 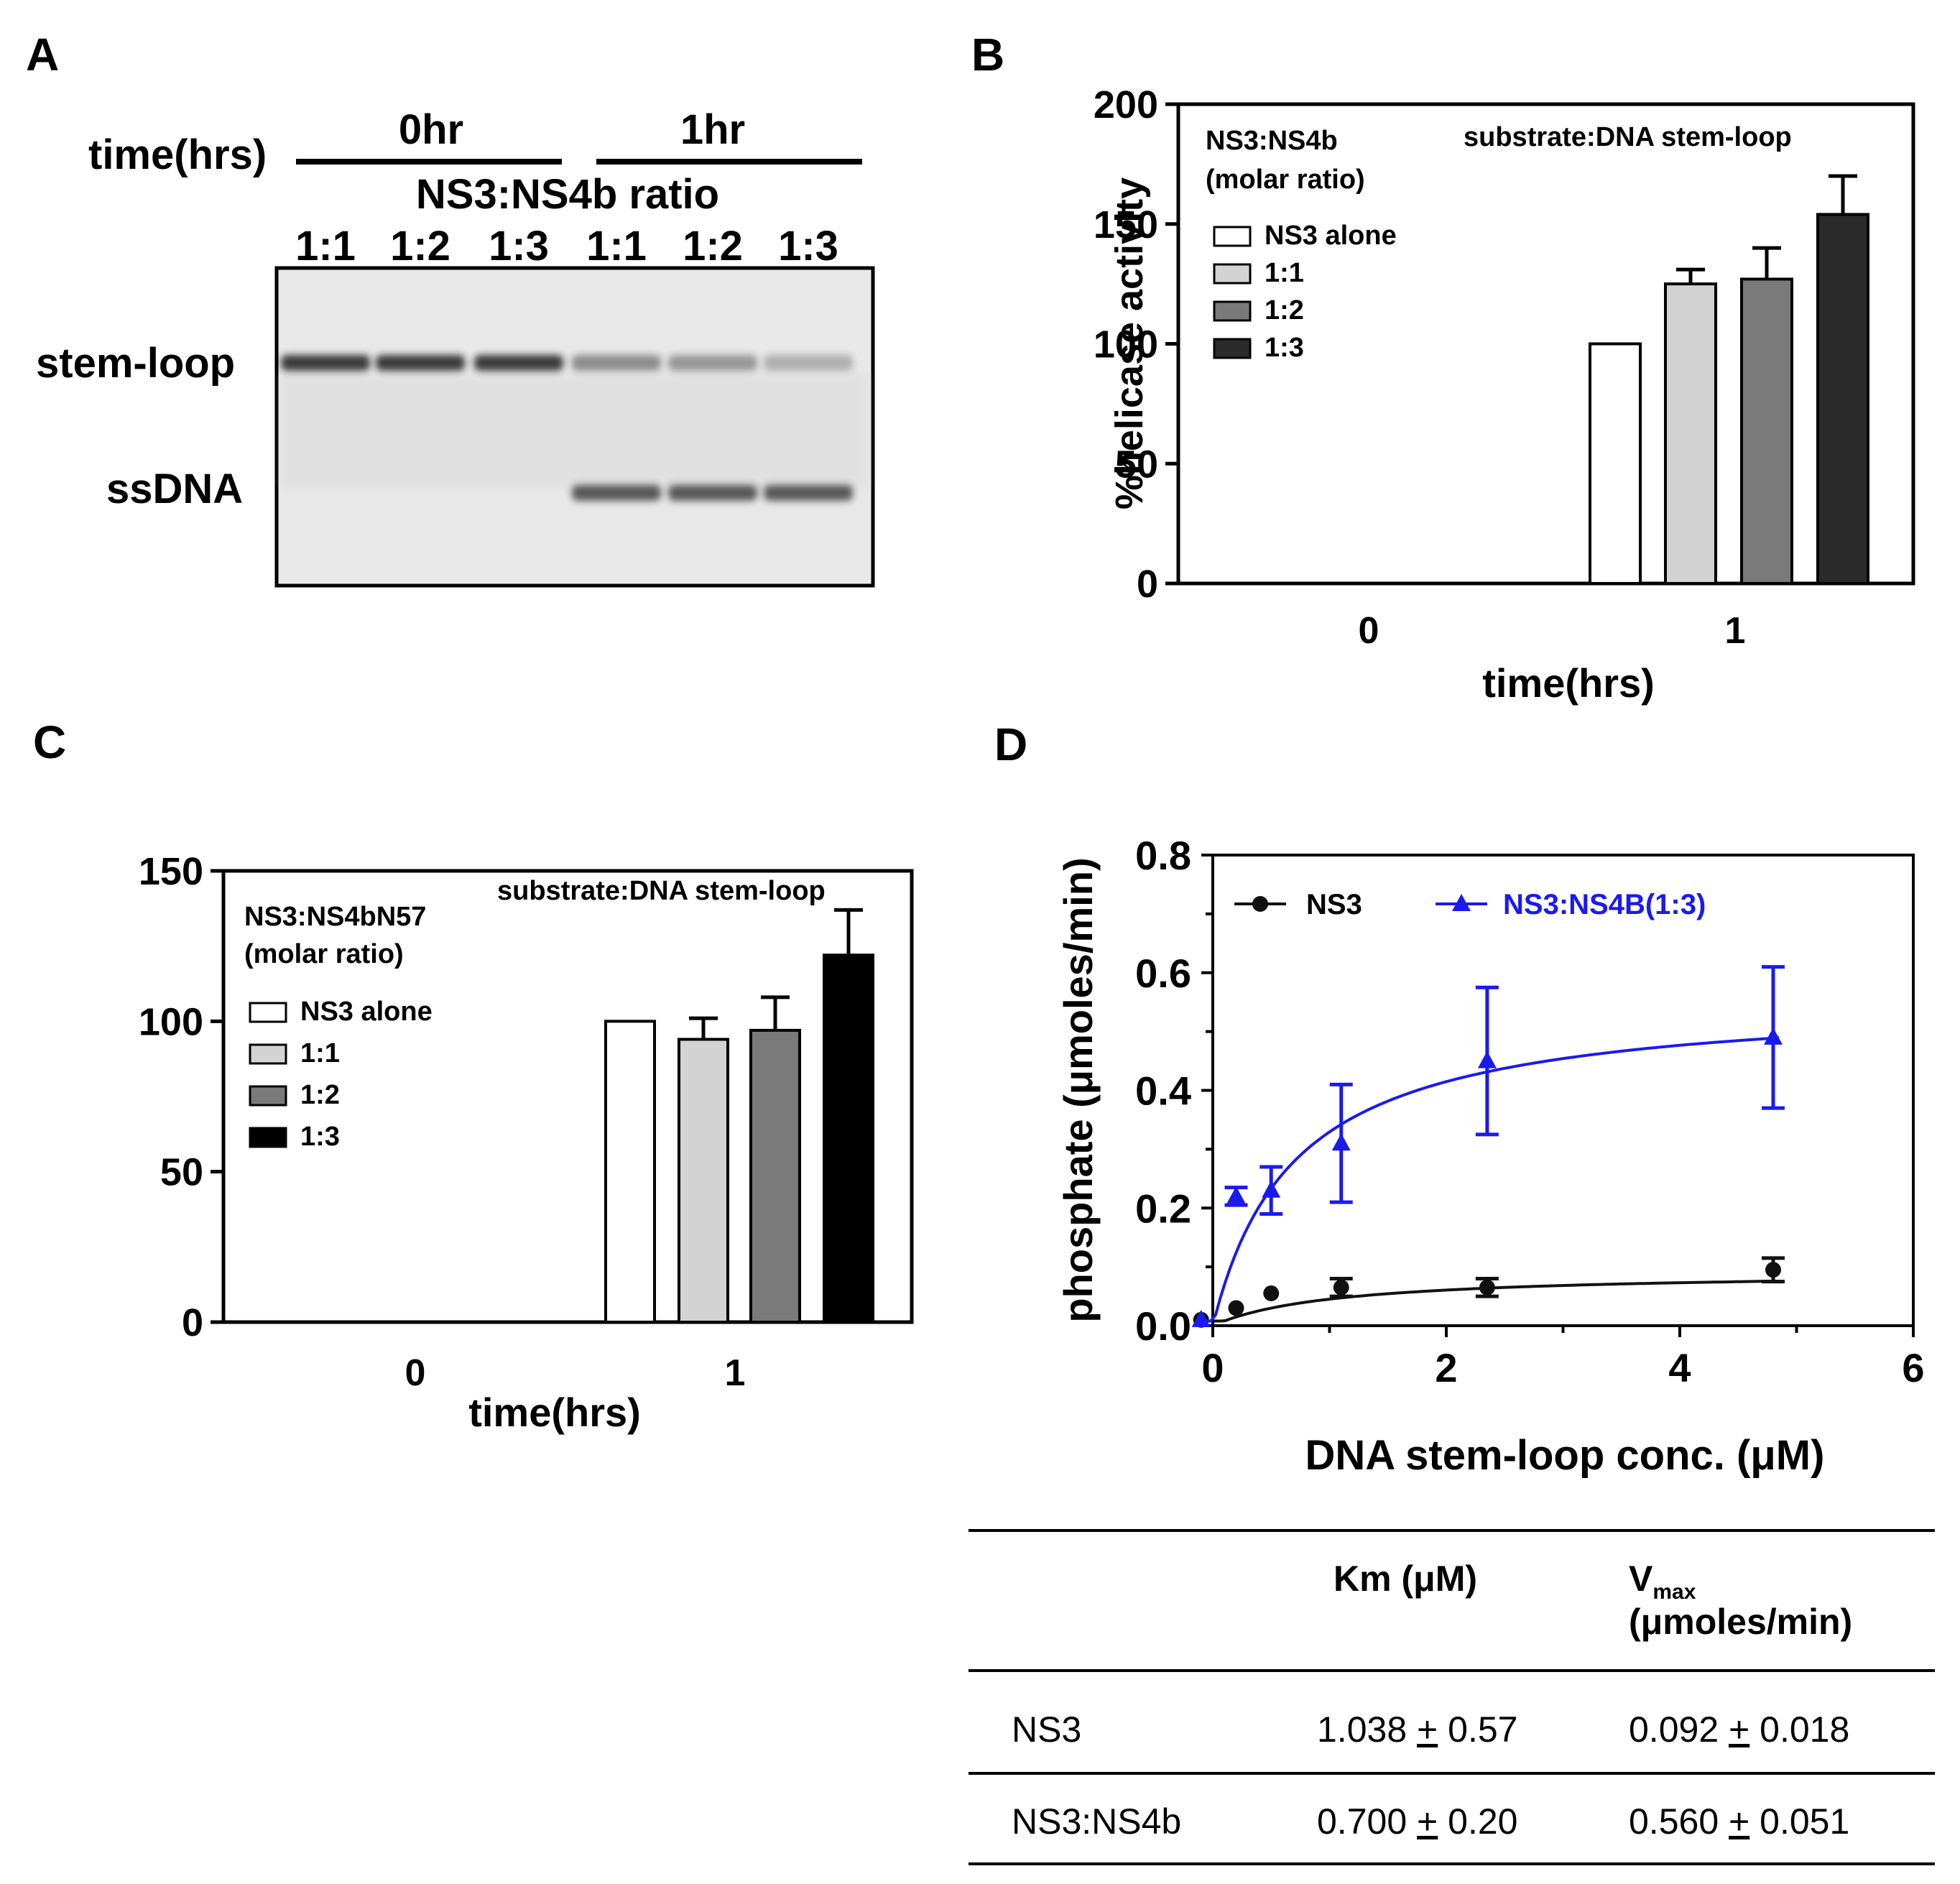 What do you see at coordinates (1805, 1729) in the screenshot?
I see `vmax-error: 0.018` at bounding box center [1805, 1729].